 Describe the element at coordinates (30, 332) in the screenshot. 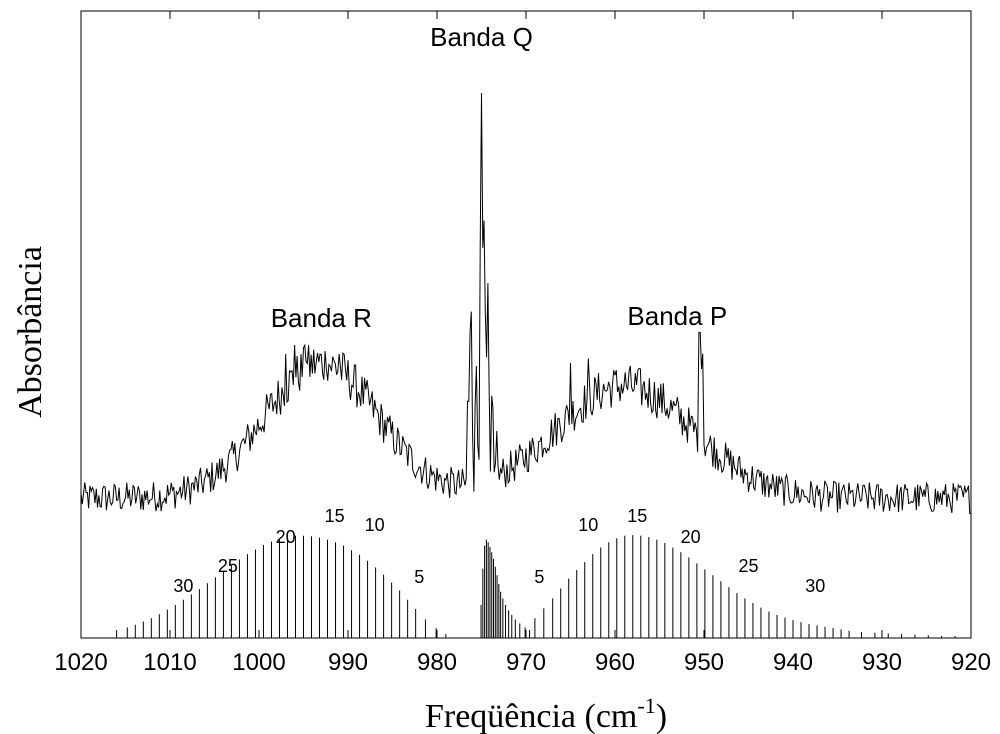

I see `y-axis-title: Absorbância` at that location.